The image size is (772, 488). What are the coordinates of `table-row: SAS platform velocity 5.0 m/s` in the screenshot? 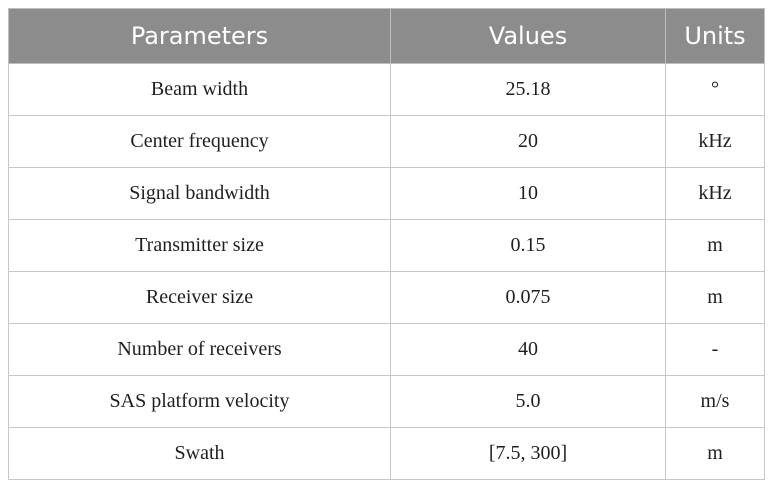 It's located at (386, 401).